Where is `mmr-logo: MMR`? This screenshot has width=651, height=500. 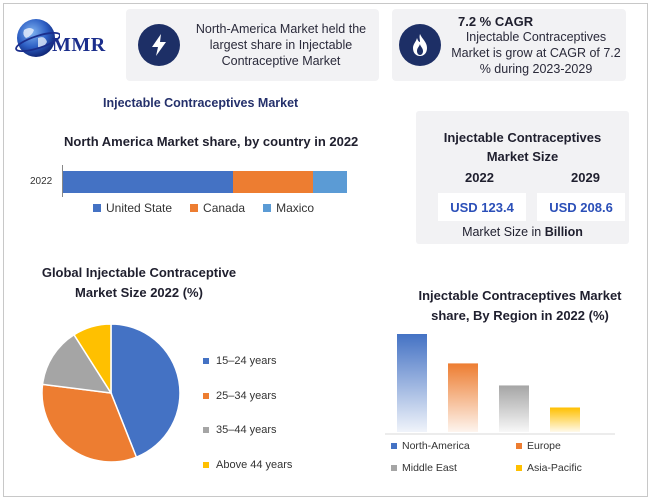 mmr-logo: MMR is located at coordinates (68, 39).